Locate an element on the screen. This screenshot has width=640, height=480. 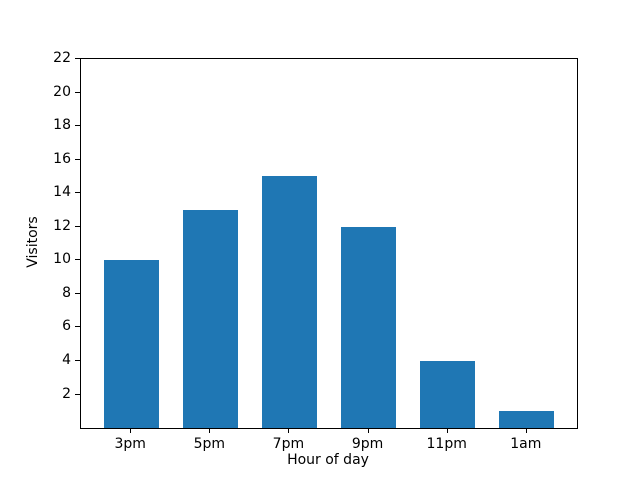
bar-9pm is located at coordinates (368, 327).